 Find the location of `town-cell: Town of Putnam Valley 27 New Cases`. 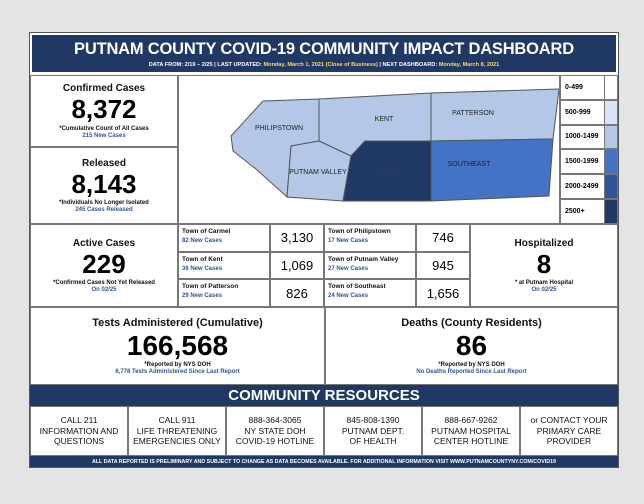

town-cell: Town of Putnam Valley 27 New Cases is located at coordinates (370, 265).